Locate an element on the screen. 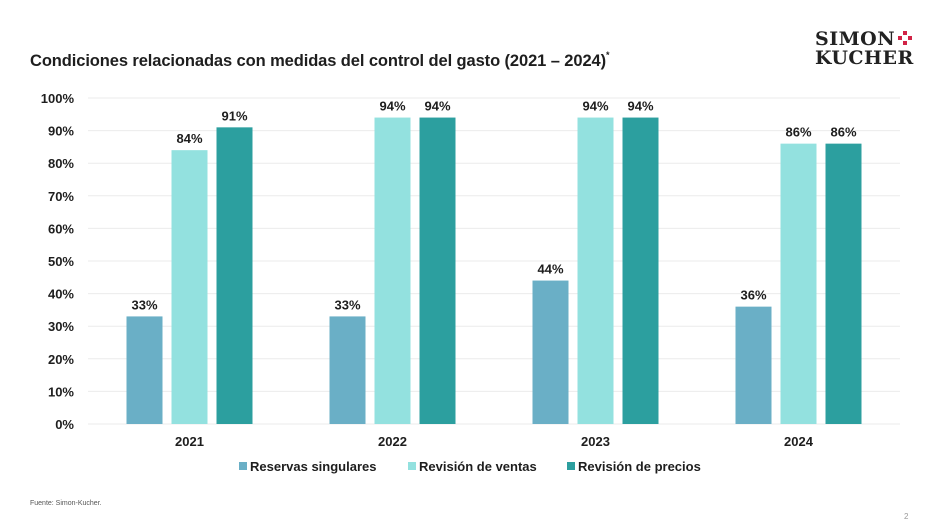  y-tick-label: 0% is located at coordinates (64, 424).